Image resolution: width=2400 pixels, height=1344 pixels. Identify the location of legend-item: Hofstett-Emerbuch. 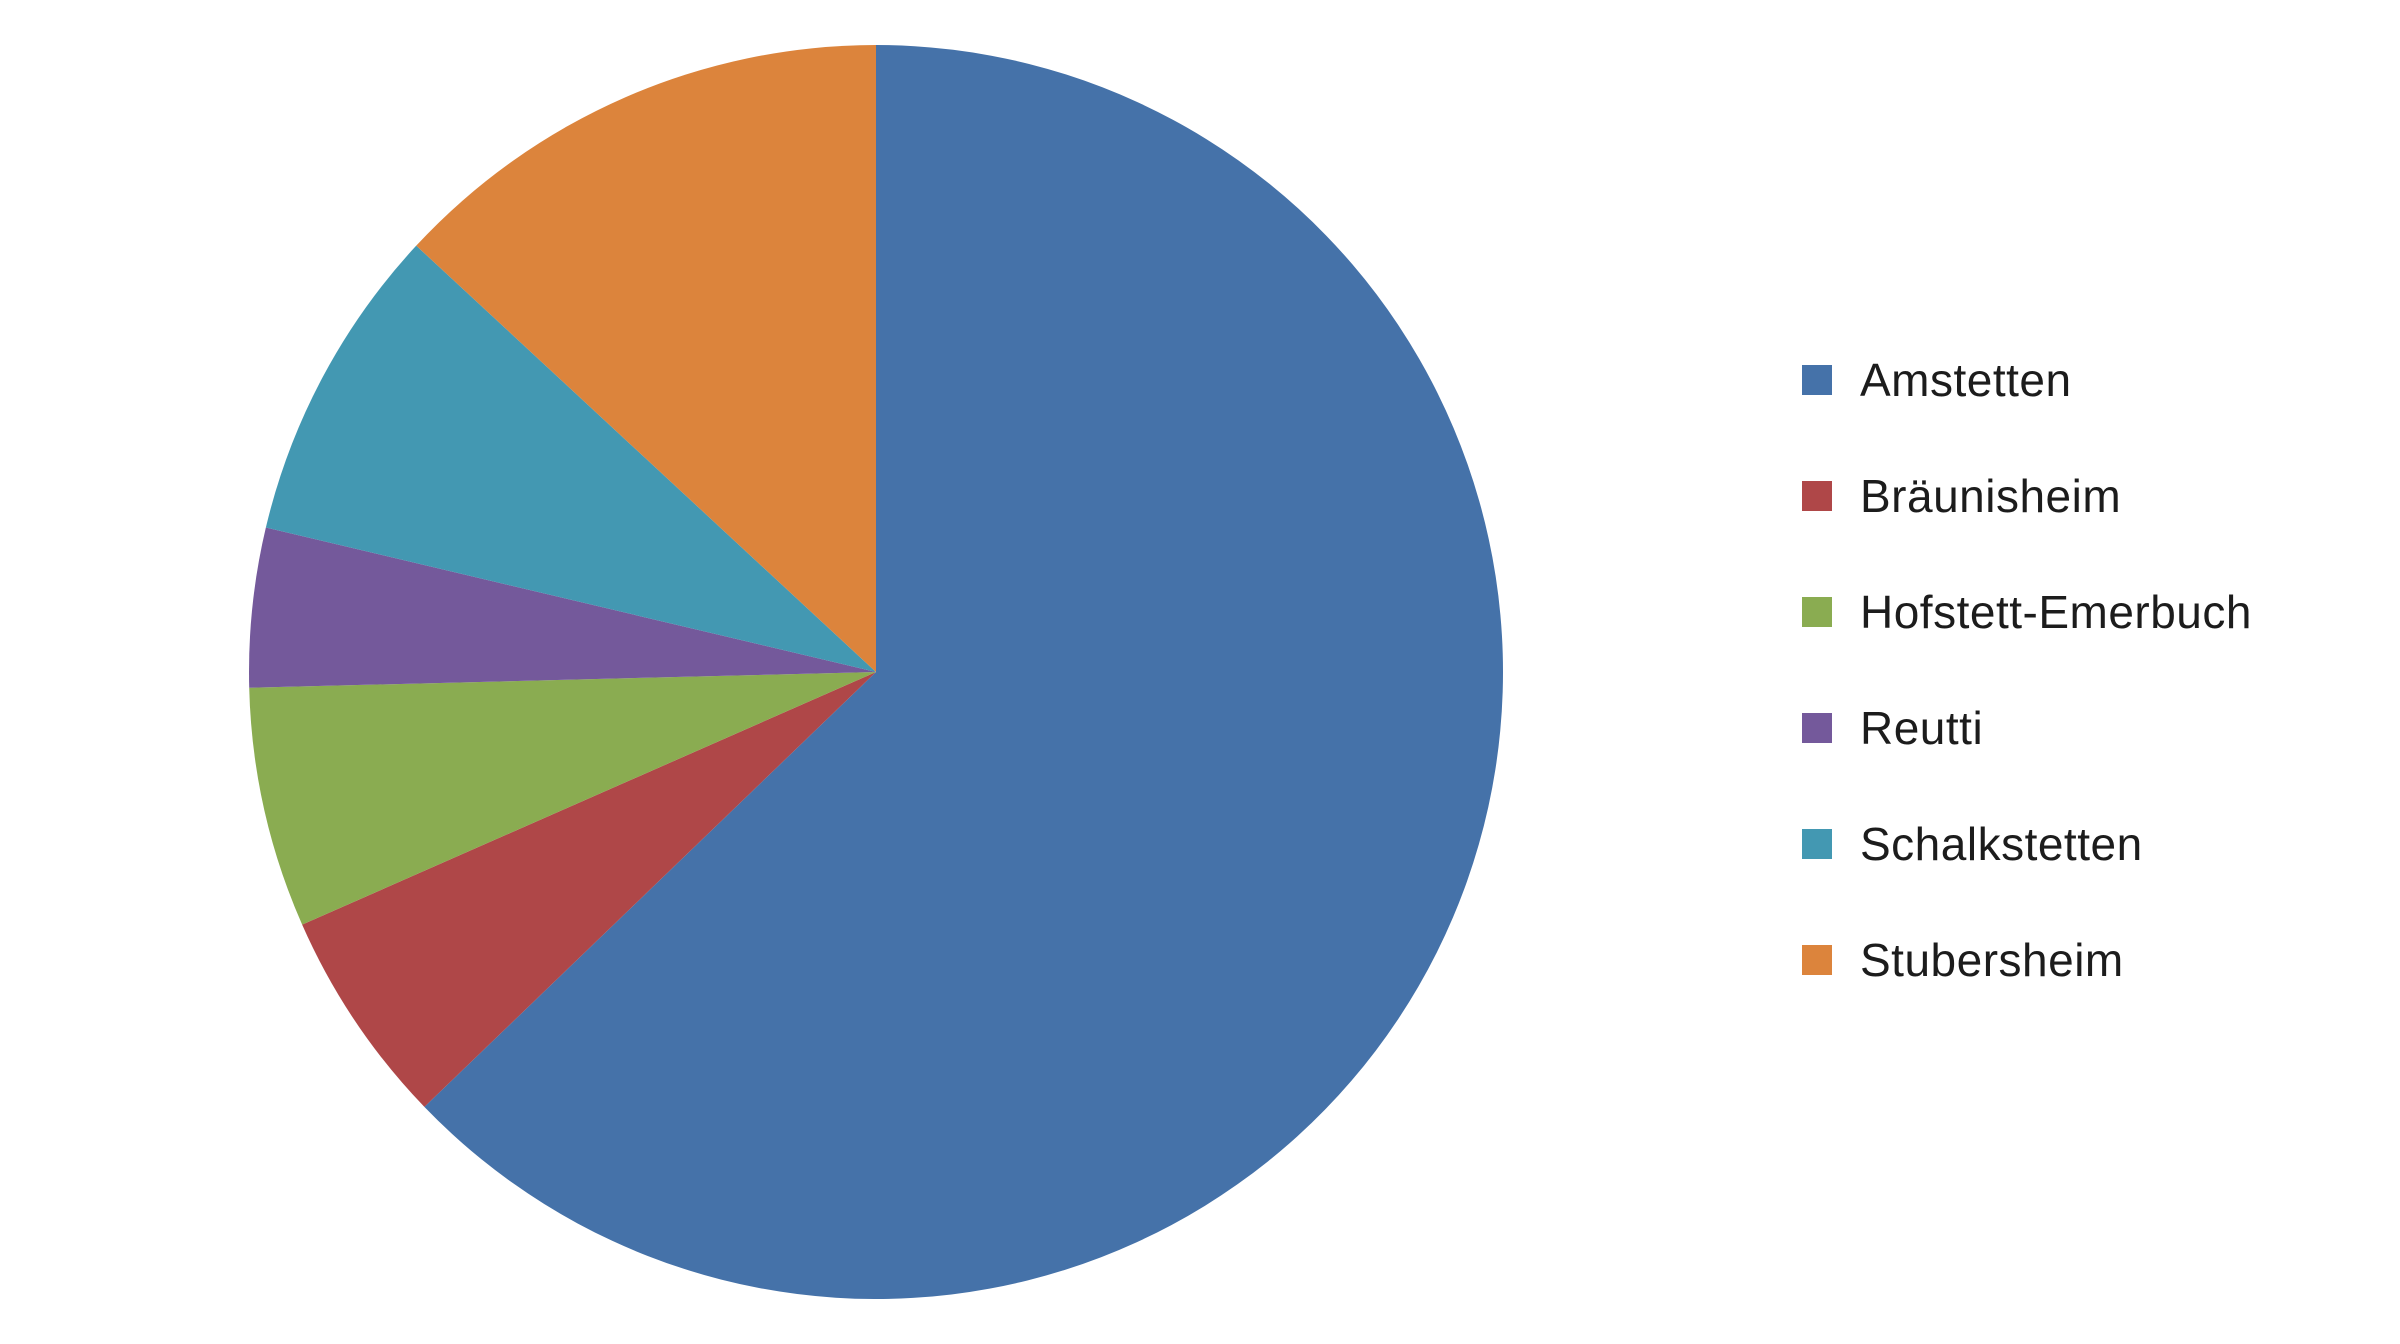
(2027, 612).